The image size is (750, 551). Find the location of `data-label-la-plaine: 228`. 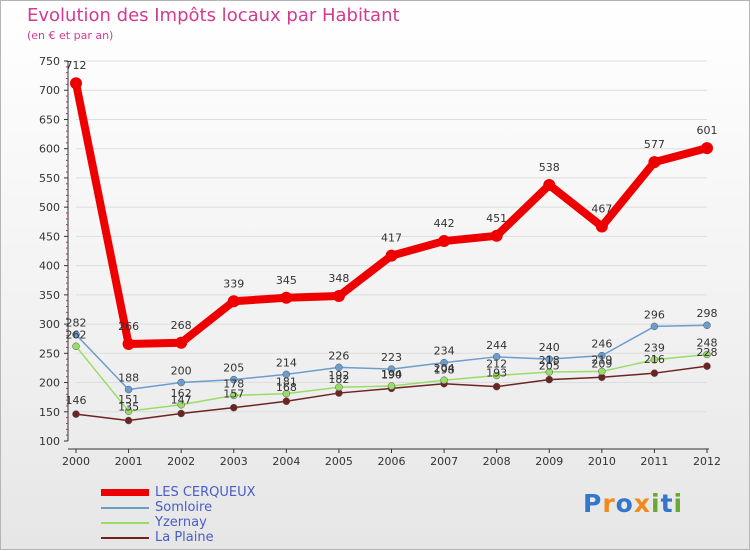

data-label-la-plaine: 228 is located at coordinates (707, 352).